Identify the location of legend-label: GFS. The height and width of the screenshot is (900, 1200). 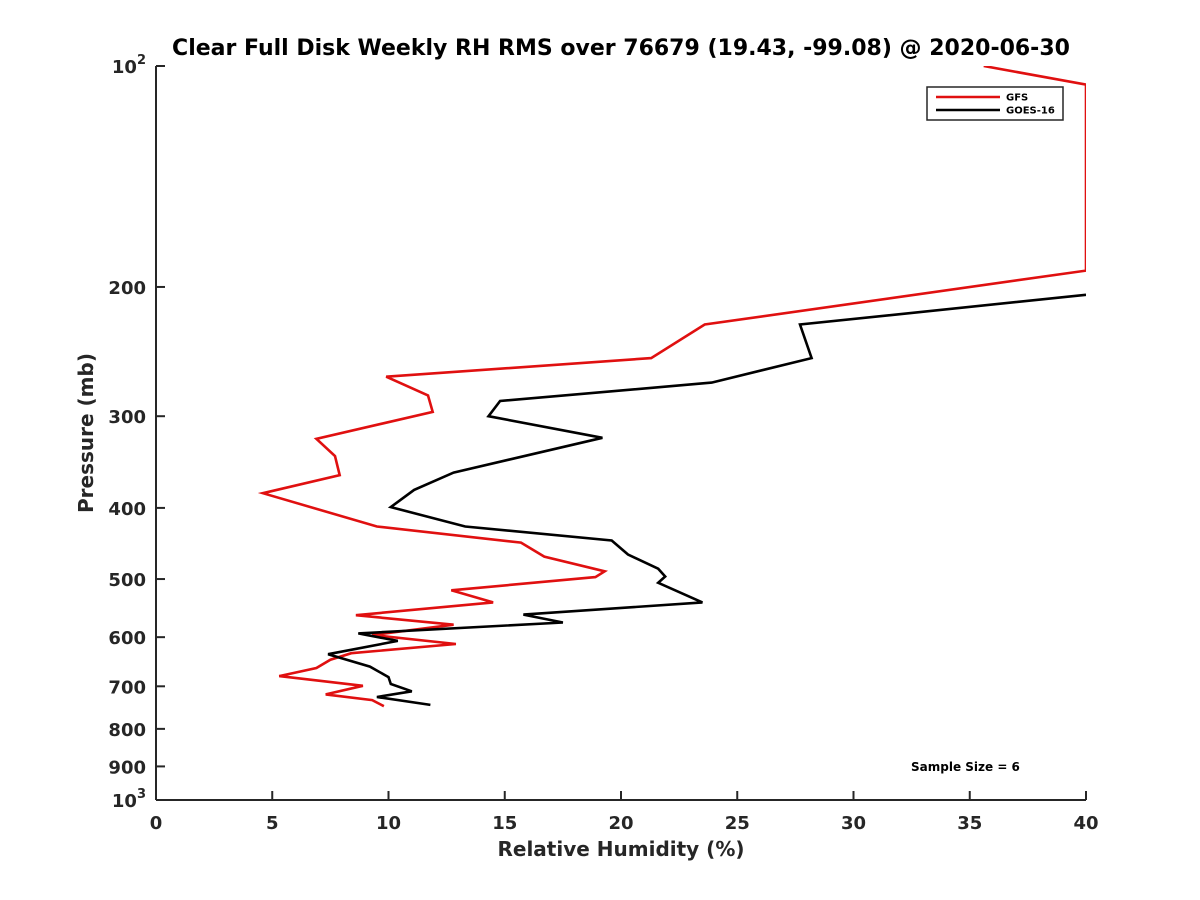
(1017, 98).